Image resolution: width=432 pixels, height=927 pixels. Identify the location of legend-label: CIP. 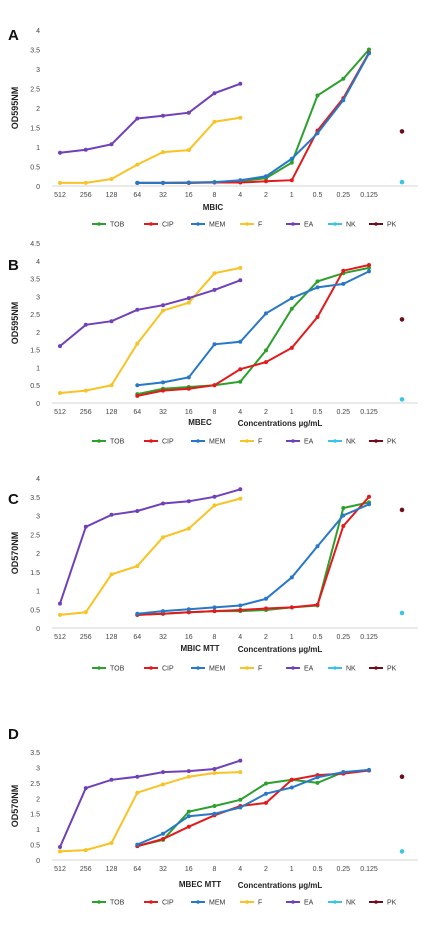
(168, 669).